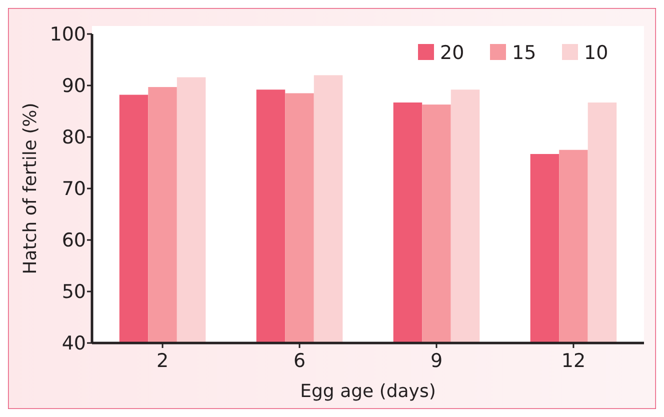 This screenshot has height=417, width=664. Describe the element at coordinates (68, 35) in the screenshot. I see `y-tick-label: 100` at that location.